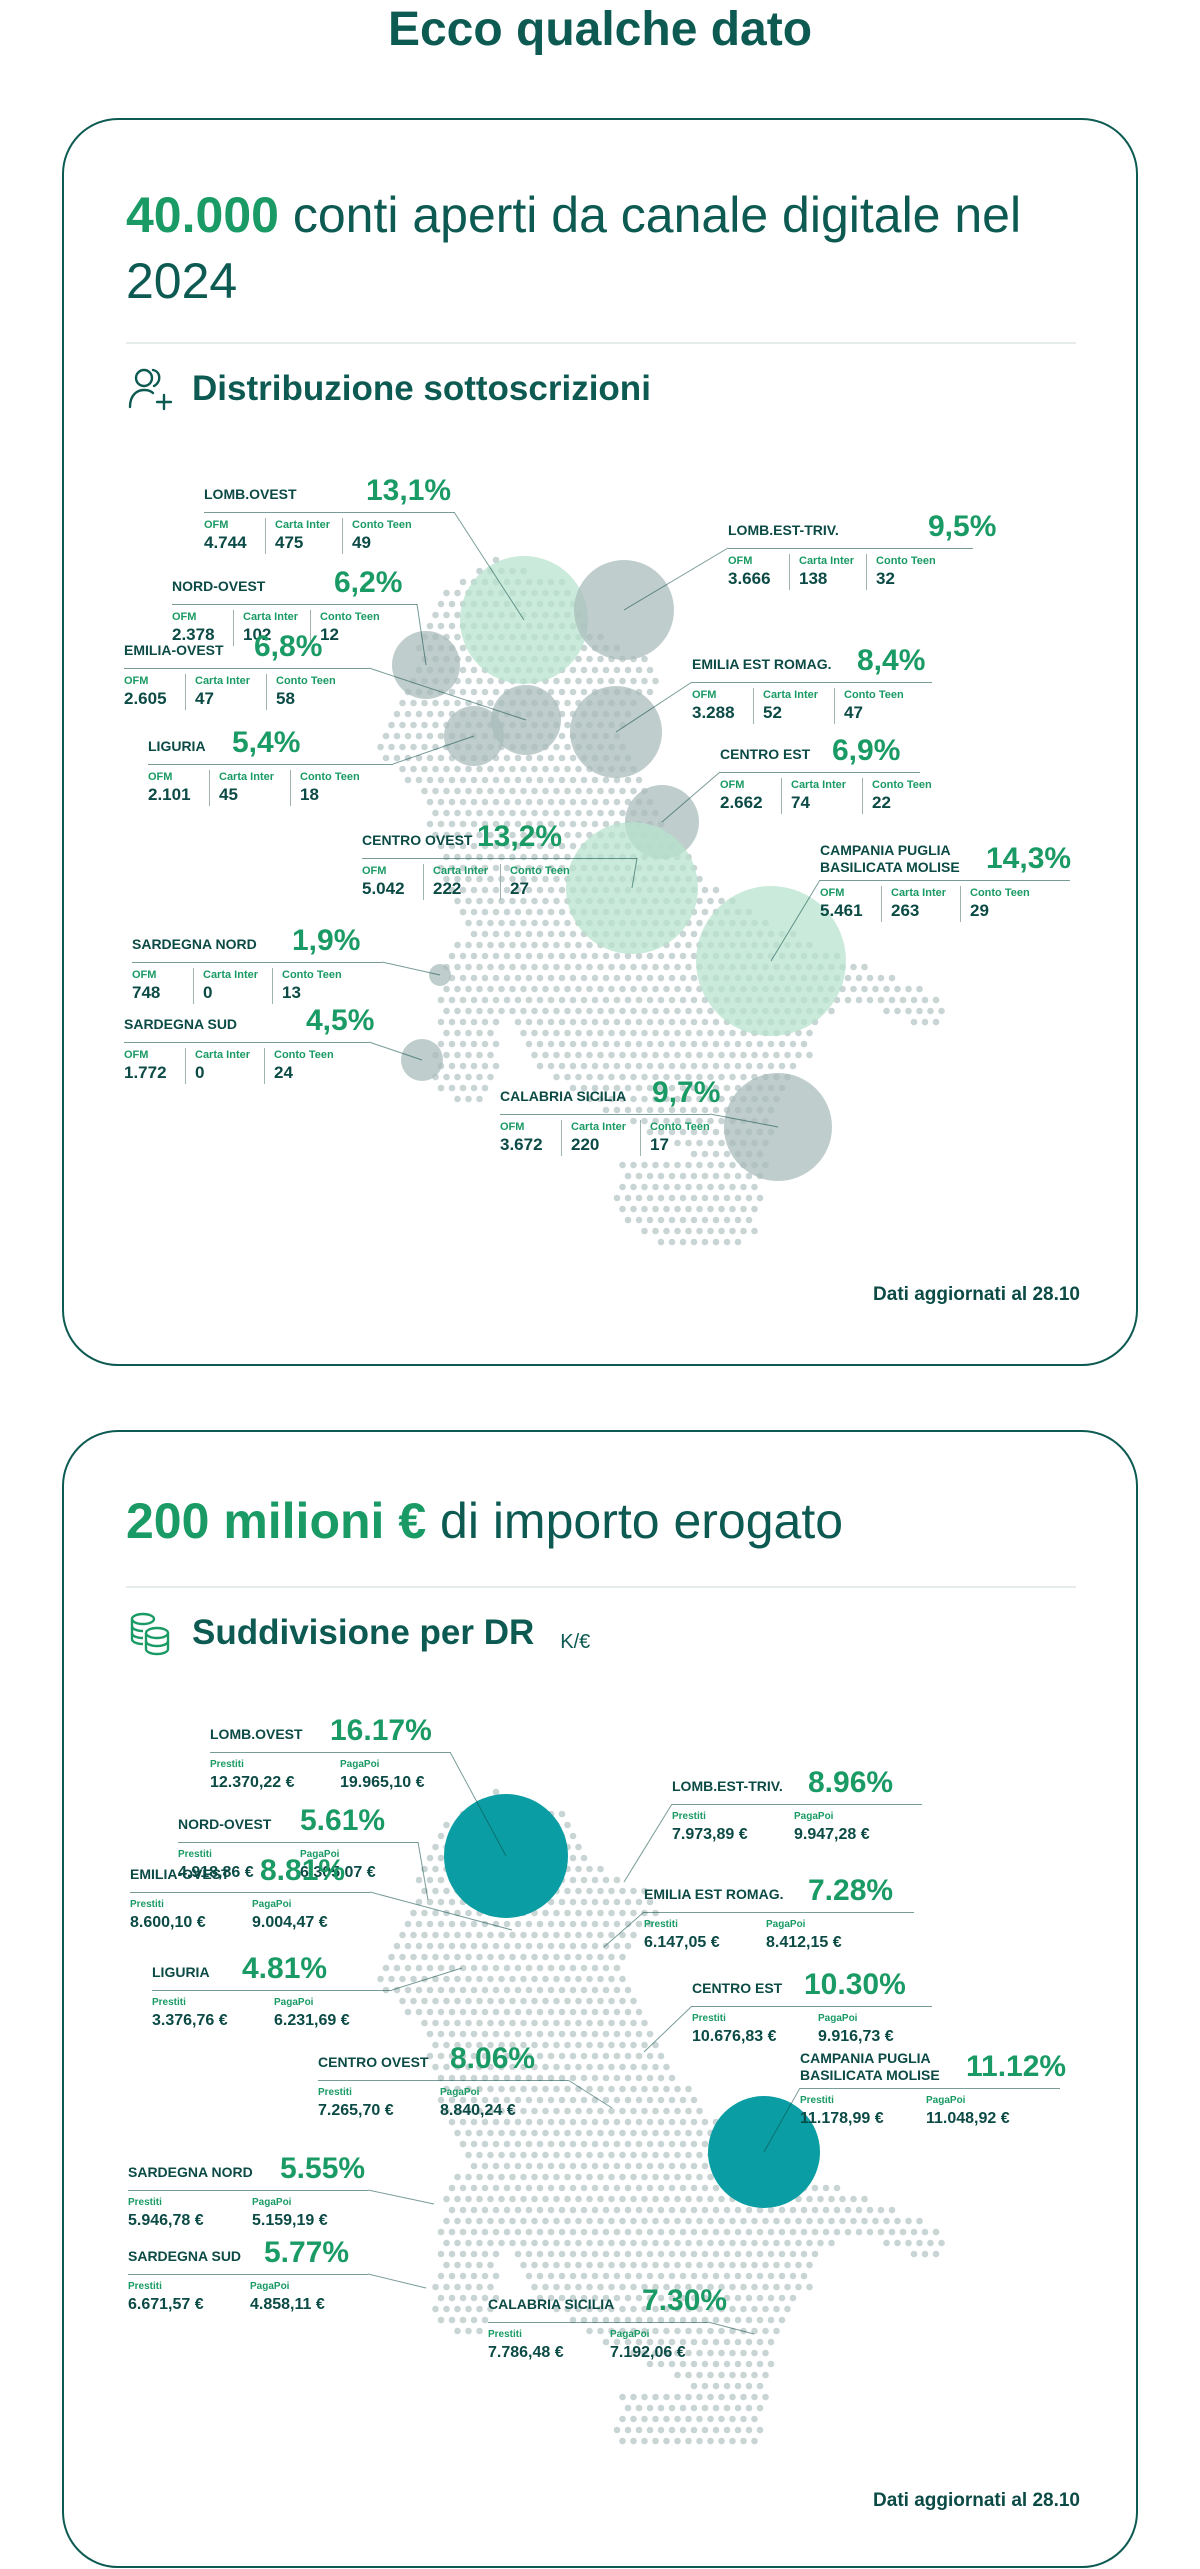 The height and width of the screenshot is (2569, 1200). Describe the element at coordinates (601, 1587) in the screenshot. I see `divider` at that location.